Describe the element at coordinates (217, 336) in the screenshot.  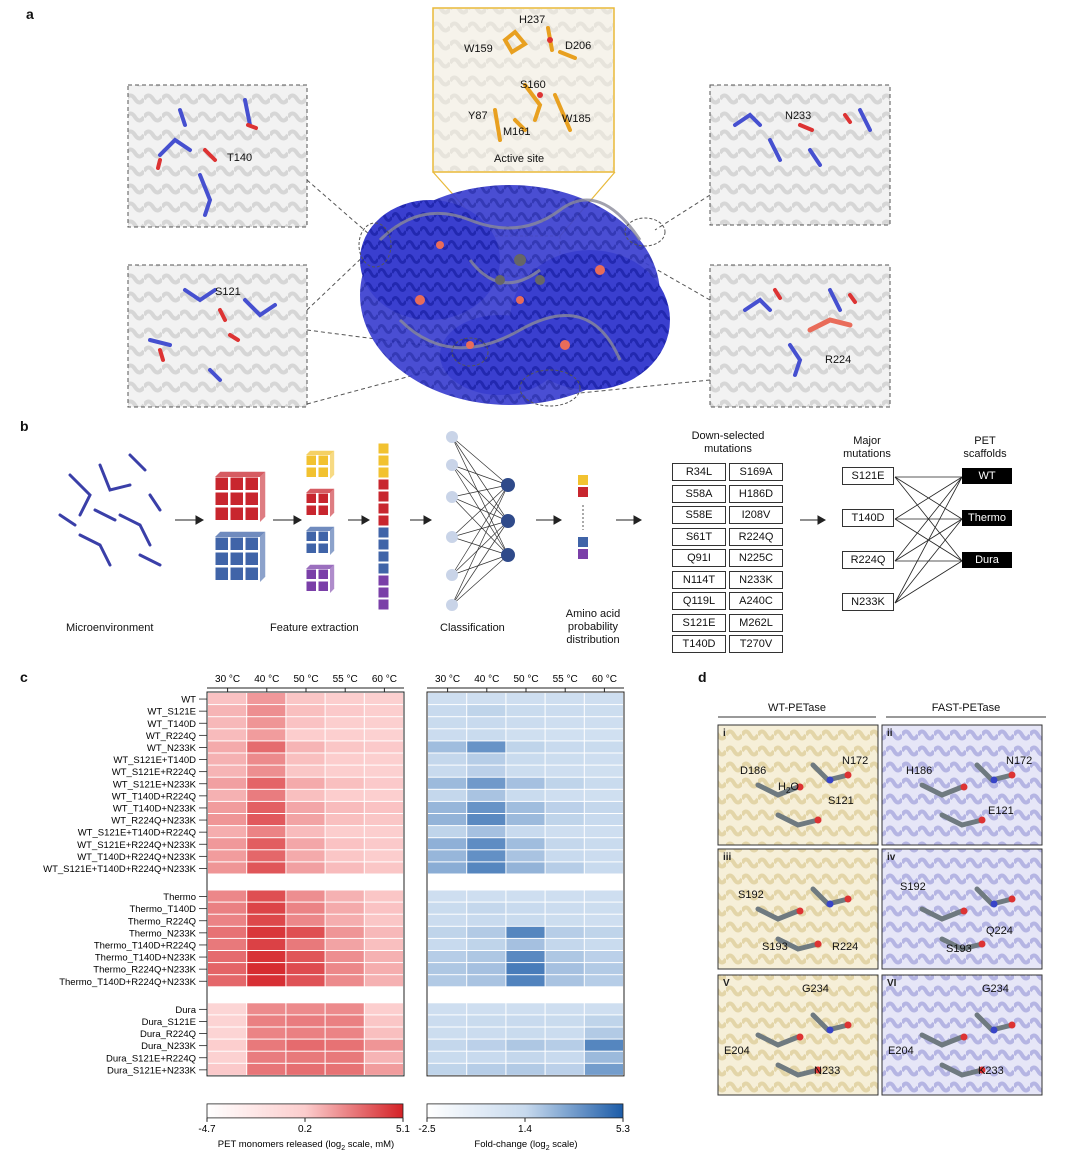
I see `inset-bottom-left` at that location.